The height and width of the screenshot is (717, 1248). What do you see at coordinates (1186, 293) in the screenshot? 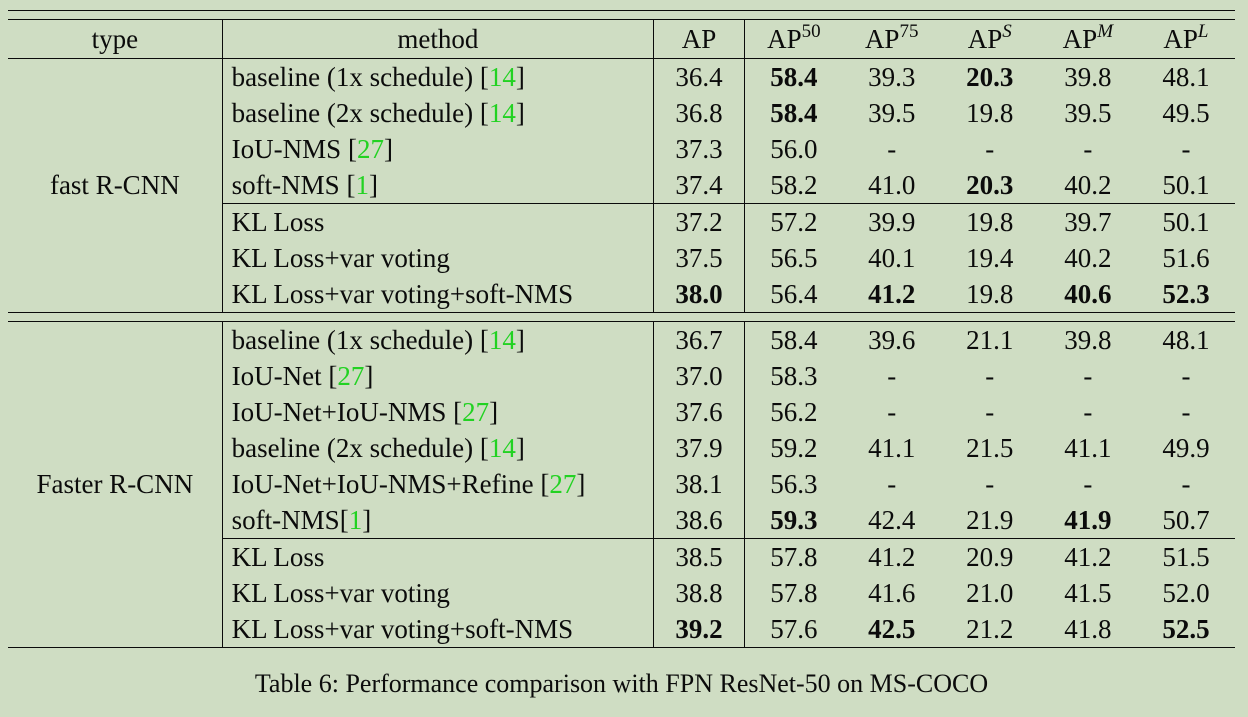
I see `value-cell-apl: 52.3` at bounding box center [1186, 293].